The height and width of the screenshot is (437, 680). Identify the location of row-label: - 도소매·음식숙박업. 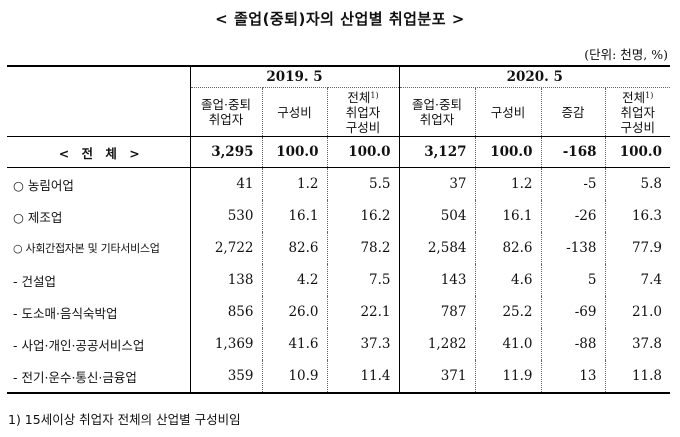
(65, 313).